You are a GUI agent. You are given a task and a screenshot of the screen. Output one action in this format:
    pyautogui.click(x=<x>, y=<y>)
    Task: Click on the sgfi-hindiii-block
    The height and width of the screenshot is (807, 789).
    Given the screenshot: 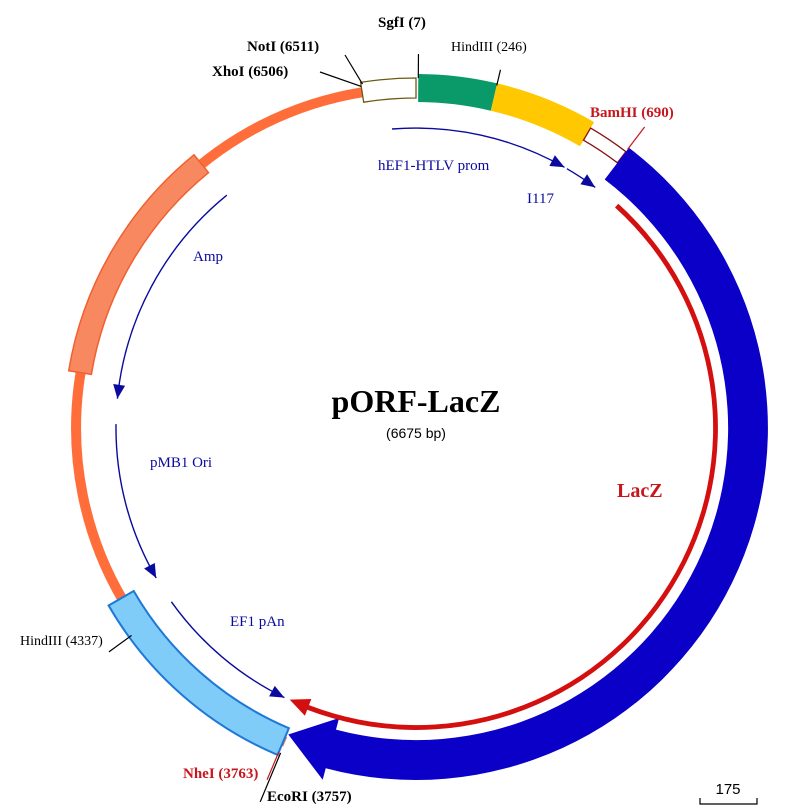 What is the action you would take?
    pyautogui.click(x=458, y=92)
    